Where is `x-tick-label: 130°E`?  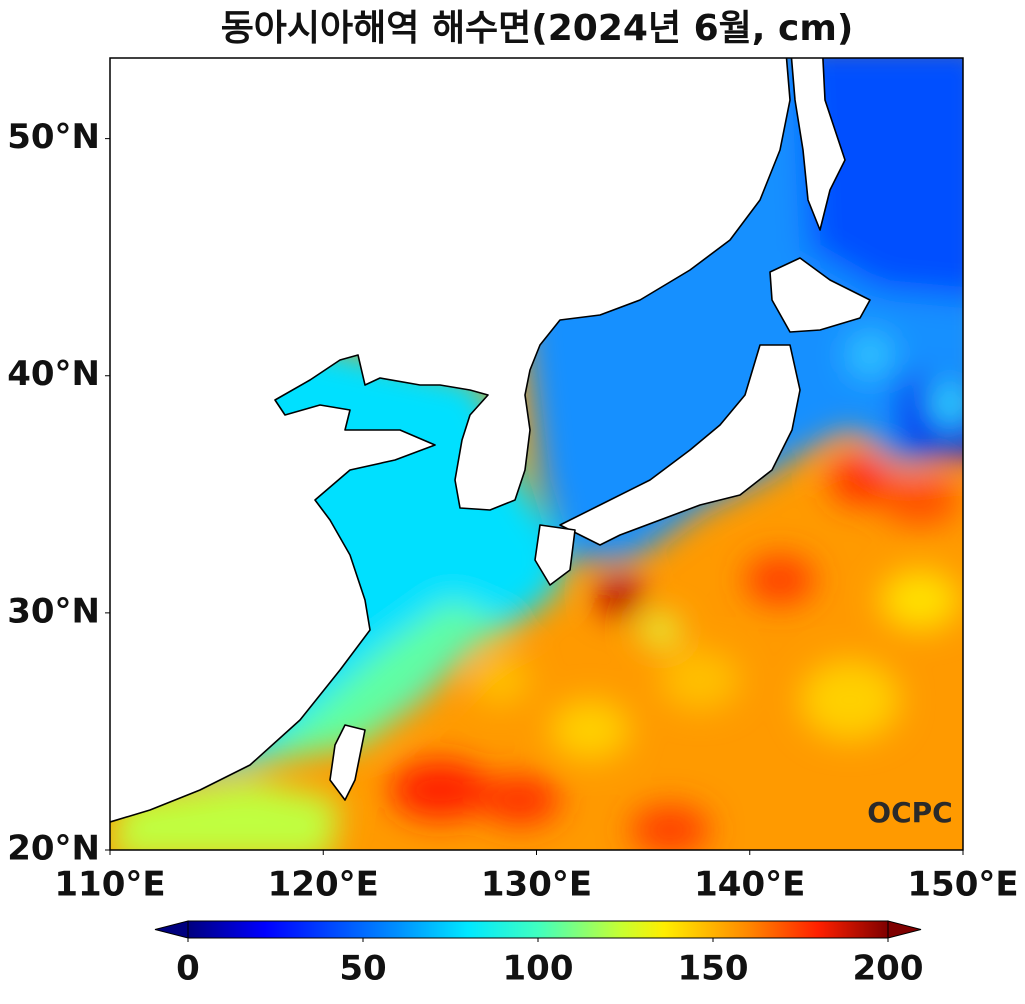
x-tick-label: 130°E is located at coordinates (536, 885).